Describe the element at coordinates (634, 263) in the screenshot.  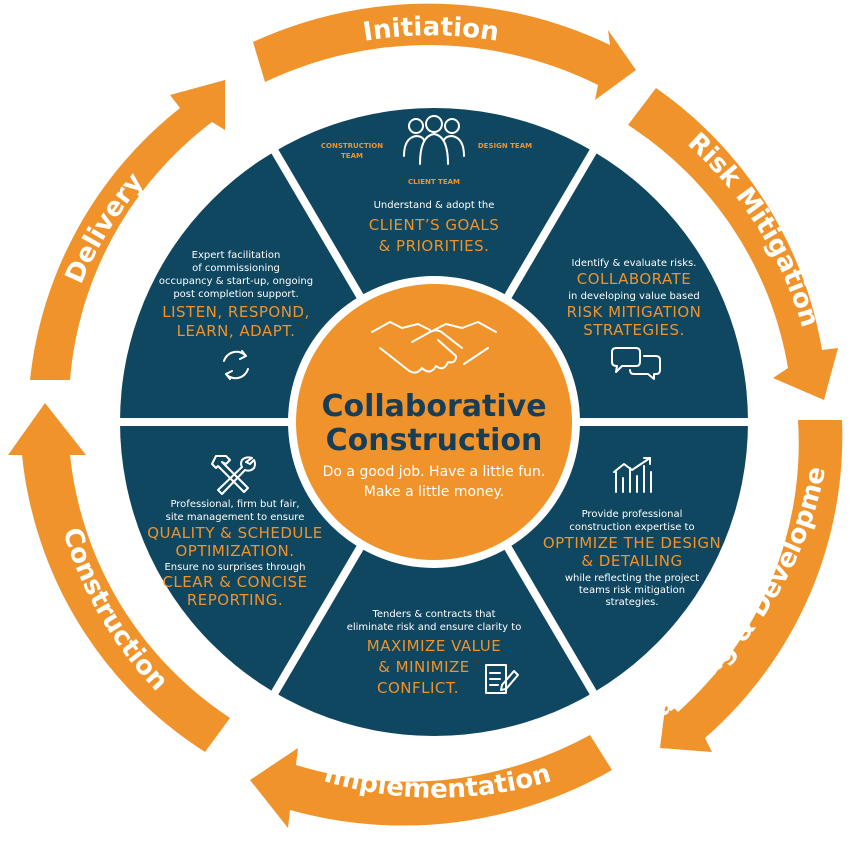
I see `top-right-small-1: Identify & evaluate risks.` at that location.